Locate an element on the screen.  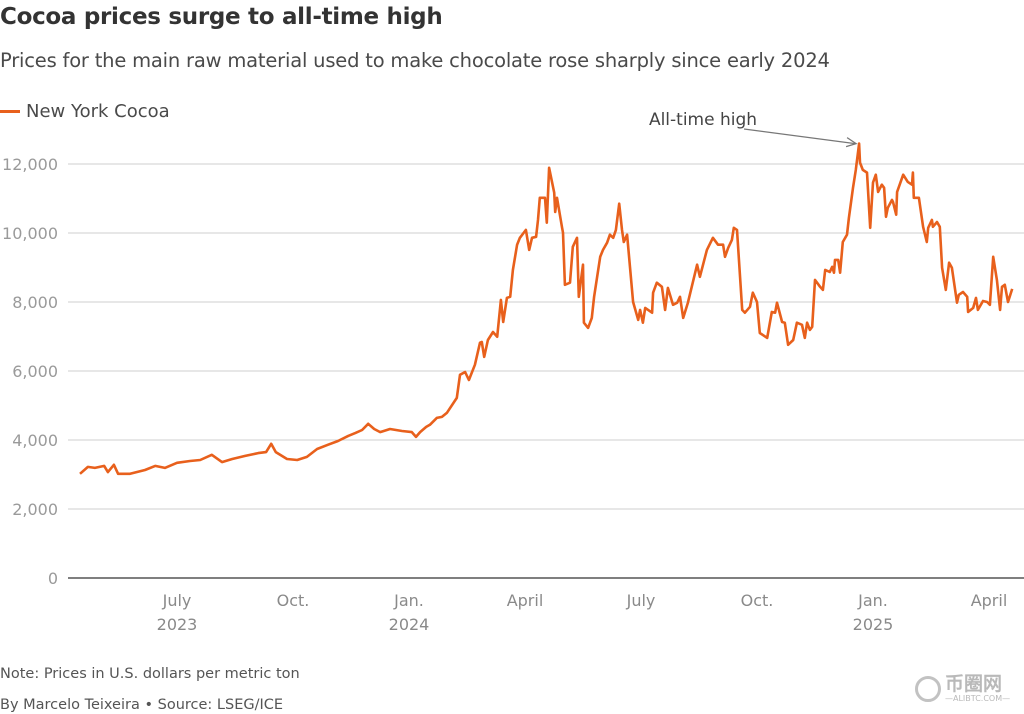
watermark-logo-icon is located at coordinates (928, 688).